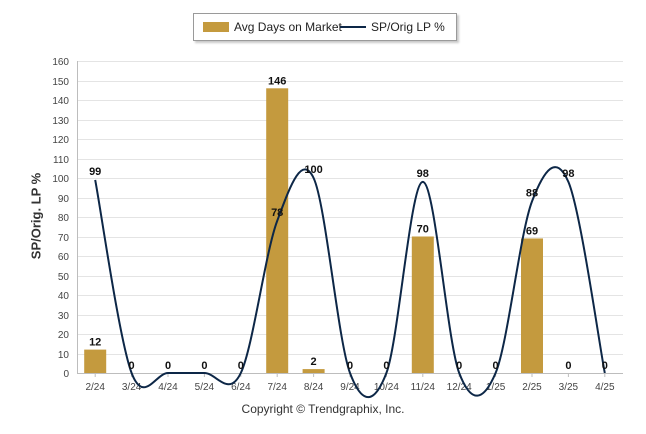 This screenshot has width=646, height=434. I want to click on y-tick-label: 20, so click(64, 335).